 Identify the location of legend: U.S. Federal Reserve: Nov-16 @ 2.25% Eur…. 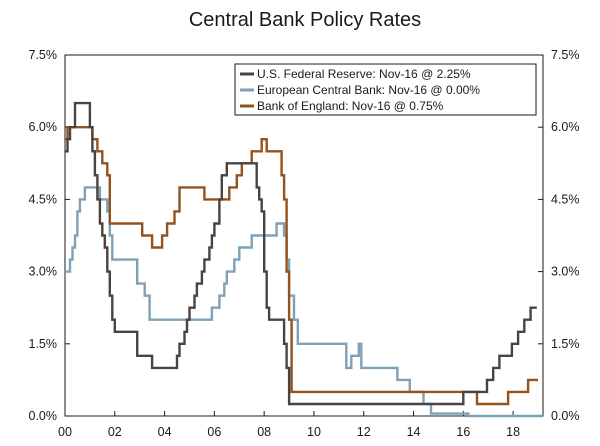
(385, 89).